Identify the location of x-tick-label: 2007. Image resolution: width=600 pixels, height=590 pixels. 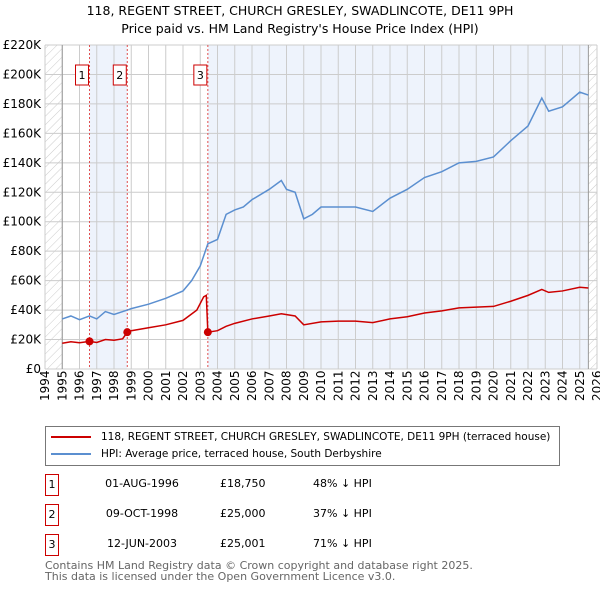
(269, 385).